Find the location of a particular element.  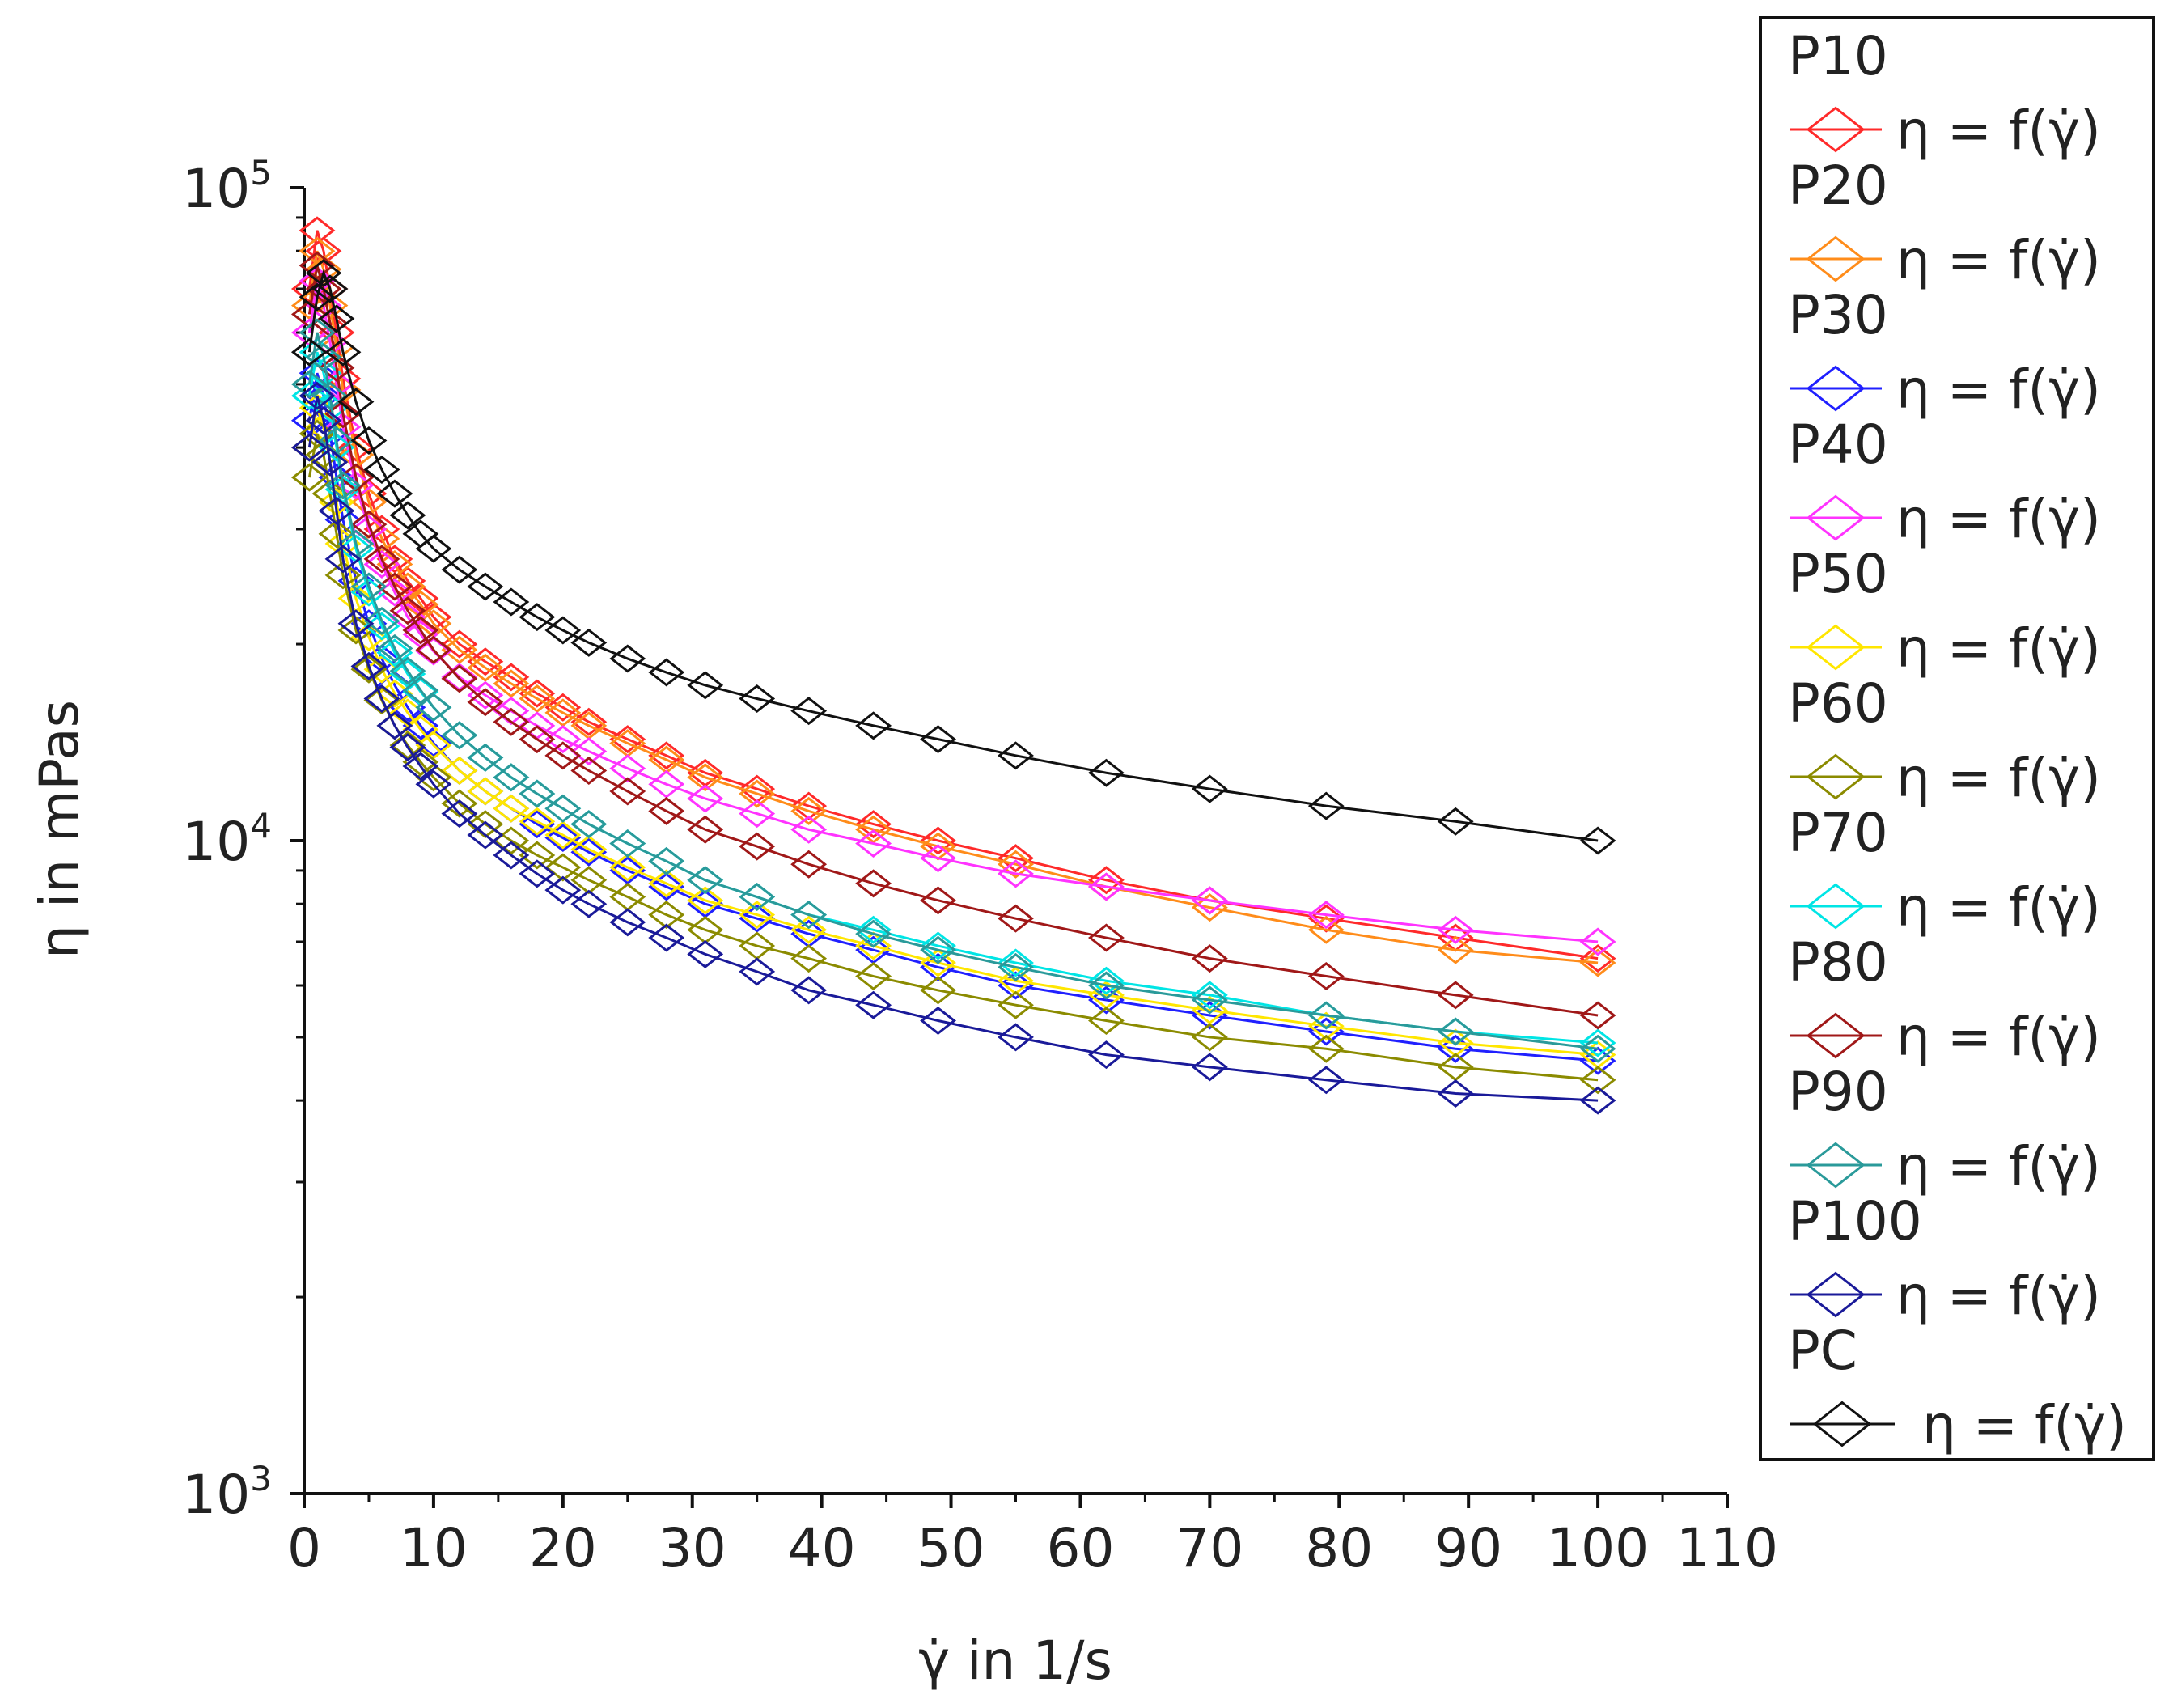

x-axis-label: γ̇ in 1/s is located at coordinates (1015, 1661).